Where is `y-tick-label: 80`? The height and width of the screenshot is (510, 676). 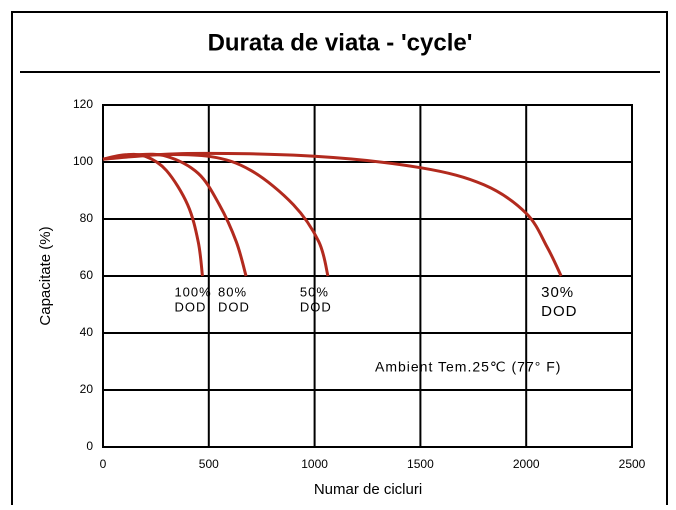 y-tick-label: 80 is located at coordinates (87, 218).